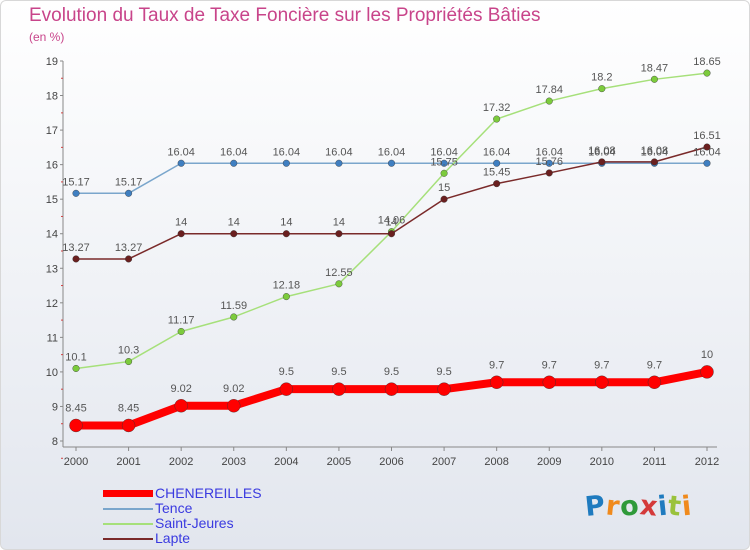 The image size is (750, 550). Describe the element at coordinates (173, 538) in the screenshot. I see `legend-label: Lapte` at that location.